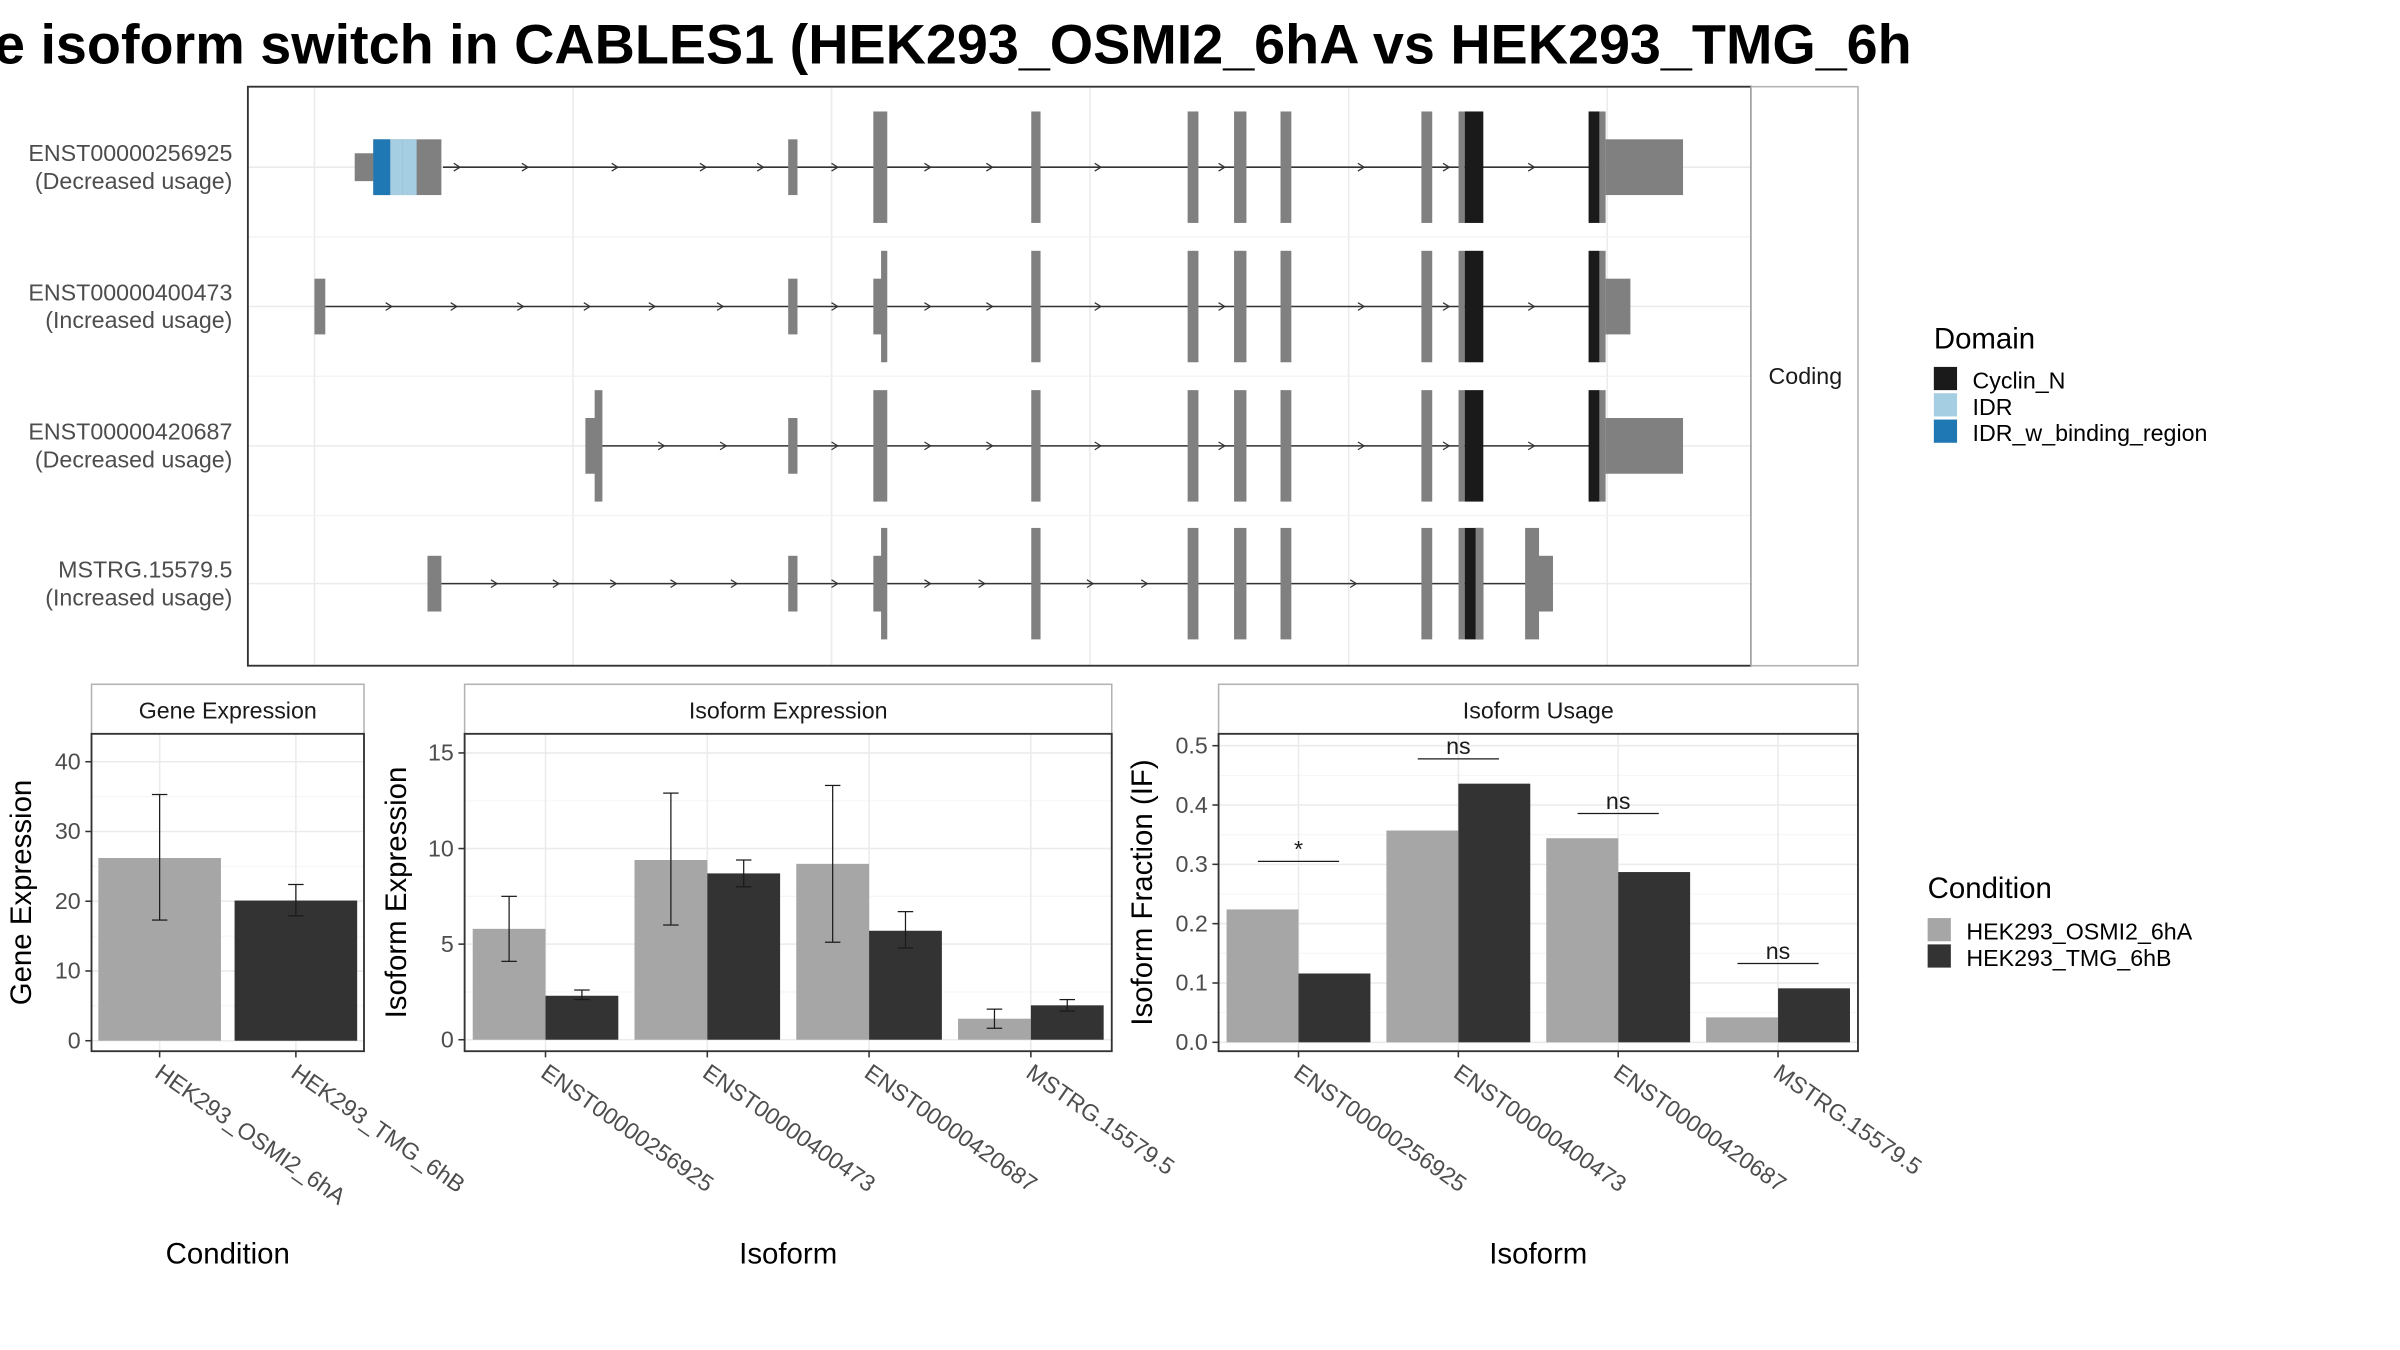 The height and width of the screenshot is (1350, 2400). I want to click on domain-cyclin-n-block, so click(1594, 167).